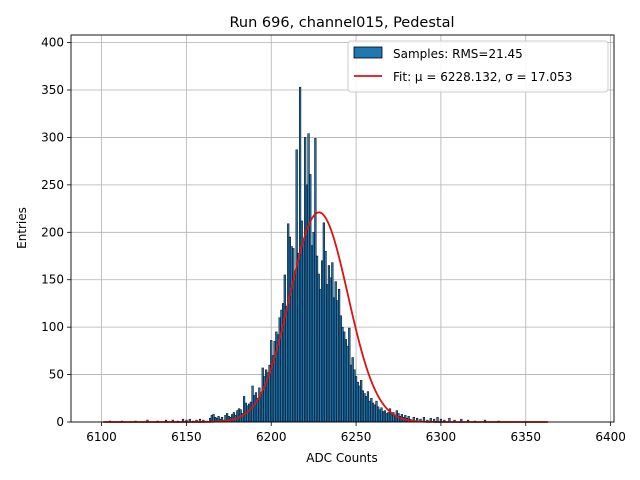 The height and width of the screenshot is (480, 640). Describe the element at coordinates (341, 23) in the screenshot. I see `chart-title: Run 696, channel015, Pedestal` at that location.